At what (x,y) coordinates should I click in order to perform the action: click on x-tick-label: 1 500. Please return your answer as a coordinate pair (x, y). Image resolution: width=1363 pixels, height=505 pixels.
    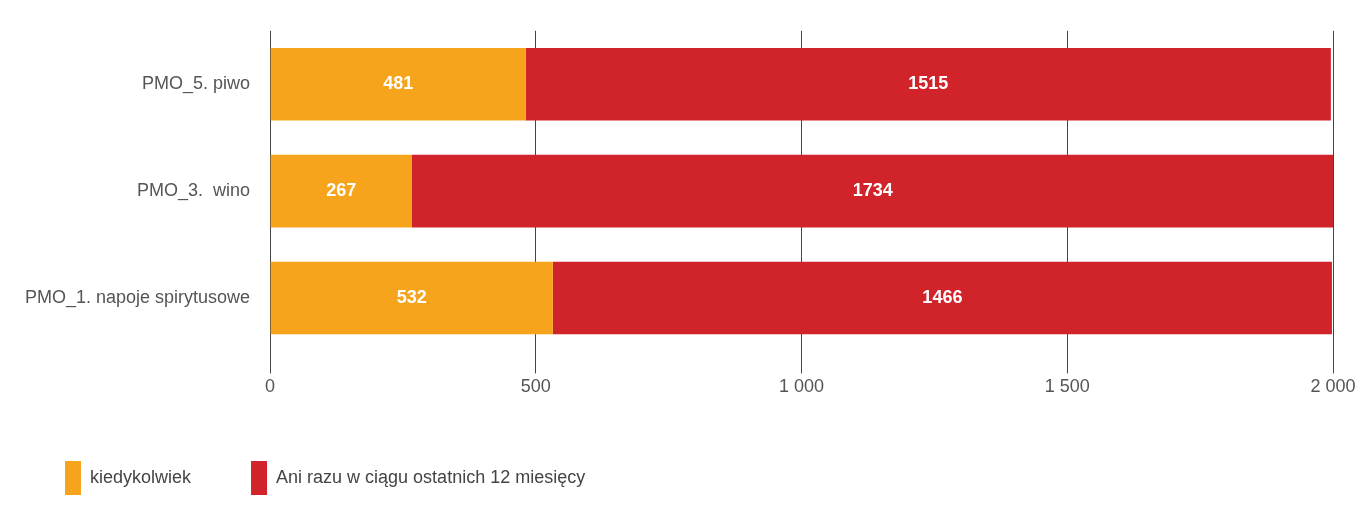
    Looking at the image, I should click on (1067, 386).